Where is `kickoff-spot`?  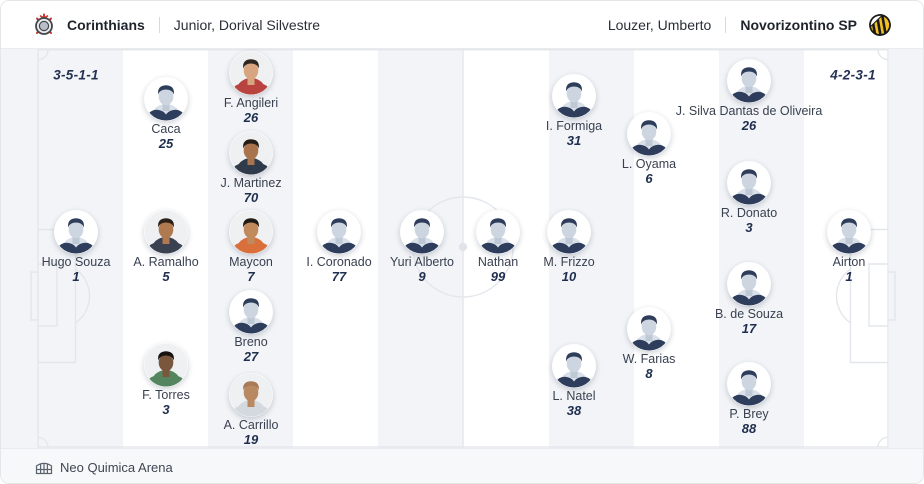 kickoff-spot is located at coordinates (463, 247).